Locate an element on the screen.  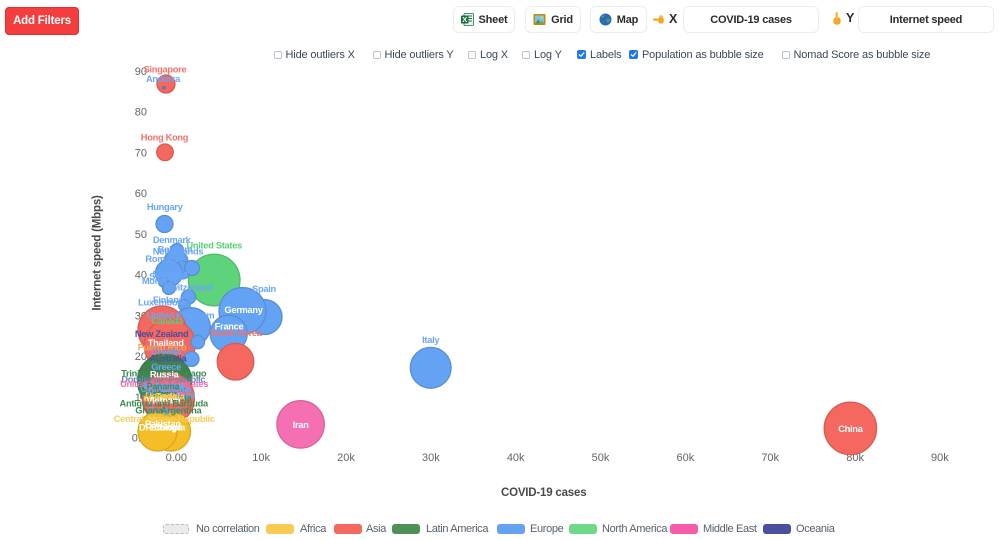
svg-text: 0.00 is located at coordinates (176, 458).